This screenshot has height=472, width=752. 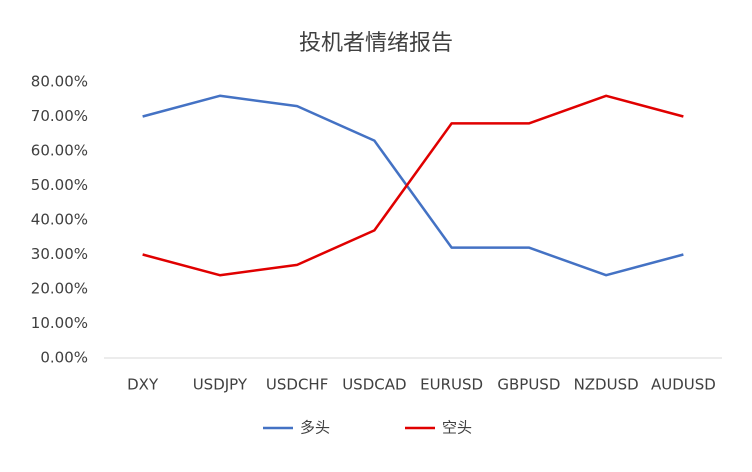 I want to click on y-tick-label: 60.00%, so click(x=59, y=151).